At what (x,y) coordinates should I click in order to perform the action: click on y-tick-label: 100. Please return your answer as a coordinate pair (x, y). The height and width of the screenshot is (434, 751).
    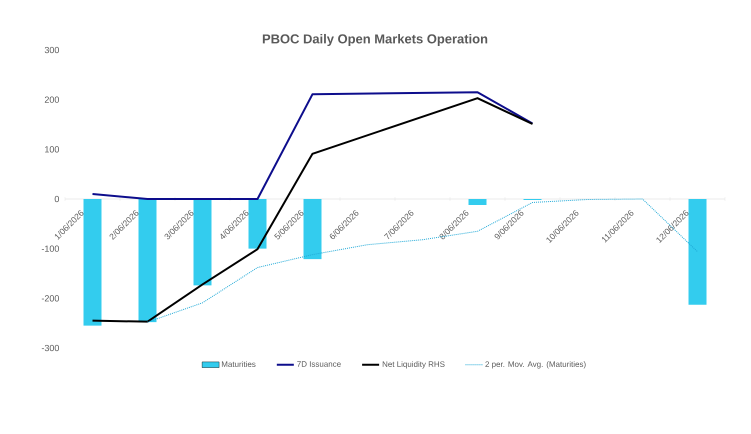
    Looking at the image, I should click on (52, 149).